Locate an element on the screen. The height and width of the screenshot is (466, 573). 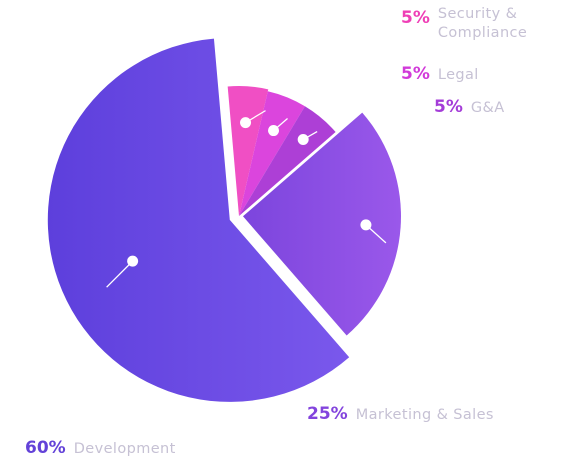
slice-ga is located at coordinates (287, 161).